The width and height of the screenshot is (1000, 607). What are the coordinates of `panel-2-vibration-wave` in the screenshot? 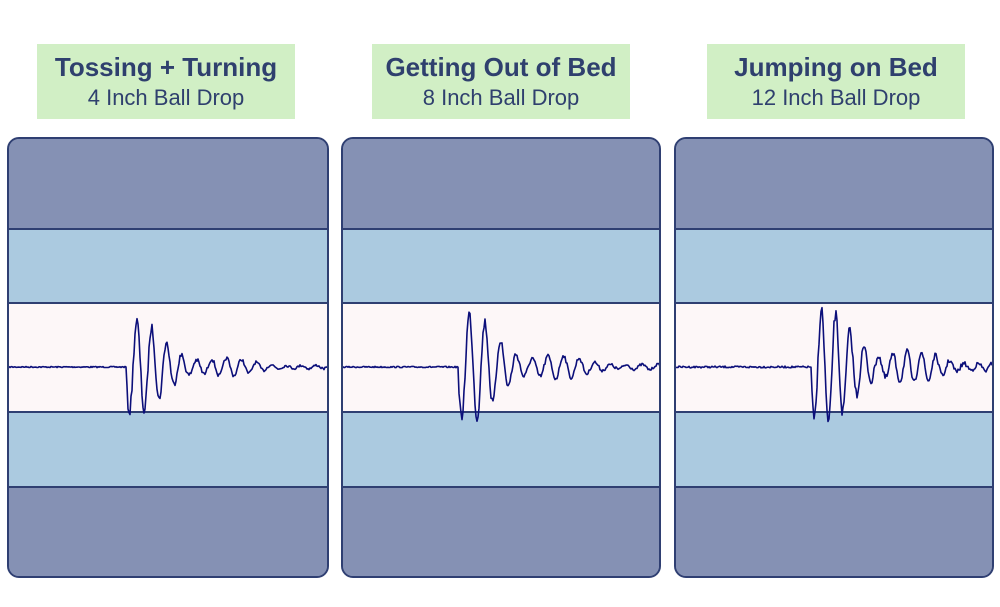 It's located at (501, 367).